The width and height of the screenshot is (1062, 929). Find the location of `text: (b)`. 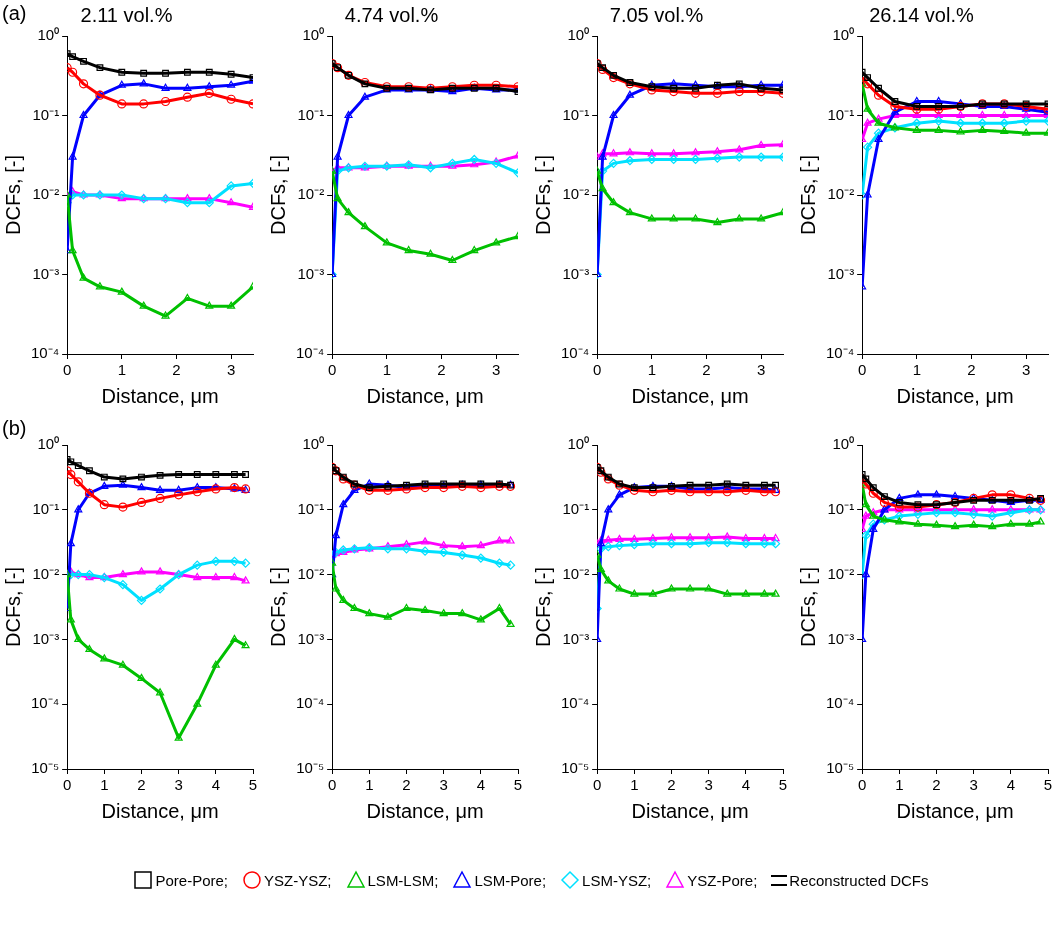

text: (b) is located at coordinates (14, 428).